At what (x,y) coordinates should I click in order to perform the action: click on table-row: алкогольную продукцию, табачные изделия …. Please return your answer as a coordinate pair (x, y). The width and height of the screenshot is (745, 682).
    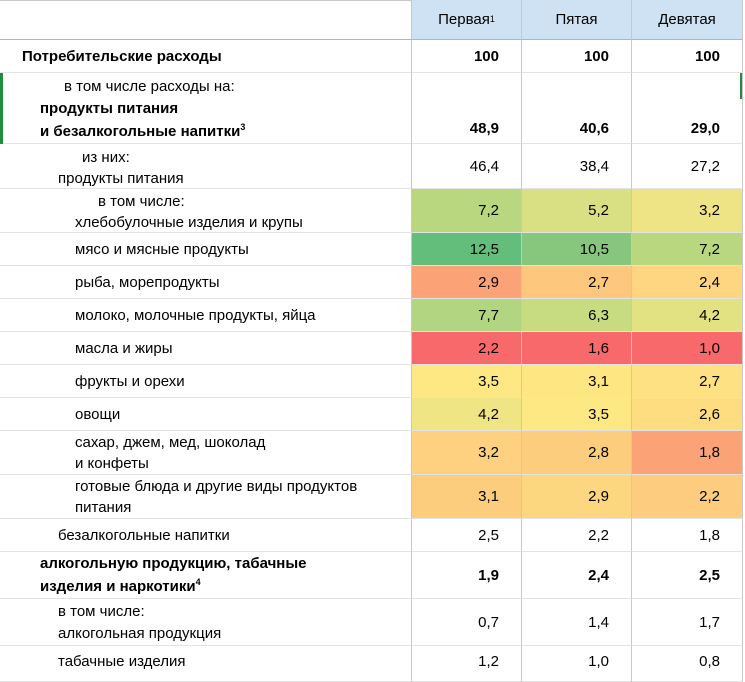
    Looking at the image, I should click on (372, 575).